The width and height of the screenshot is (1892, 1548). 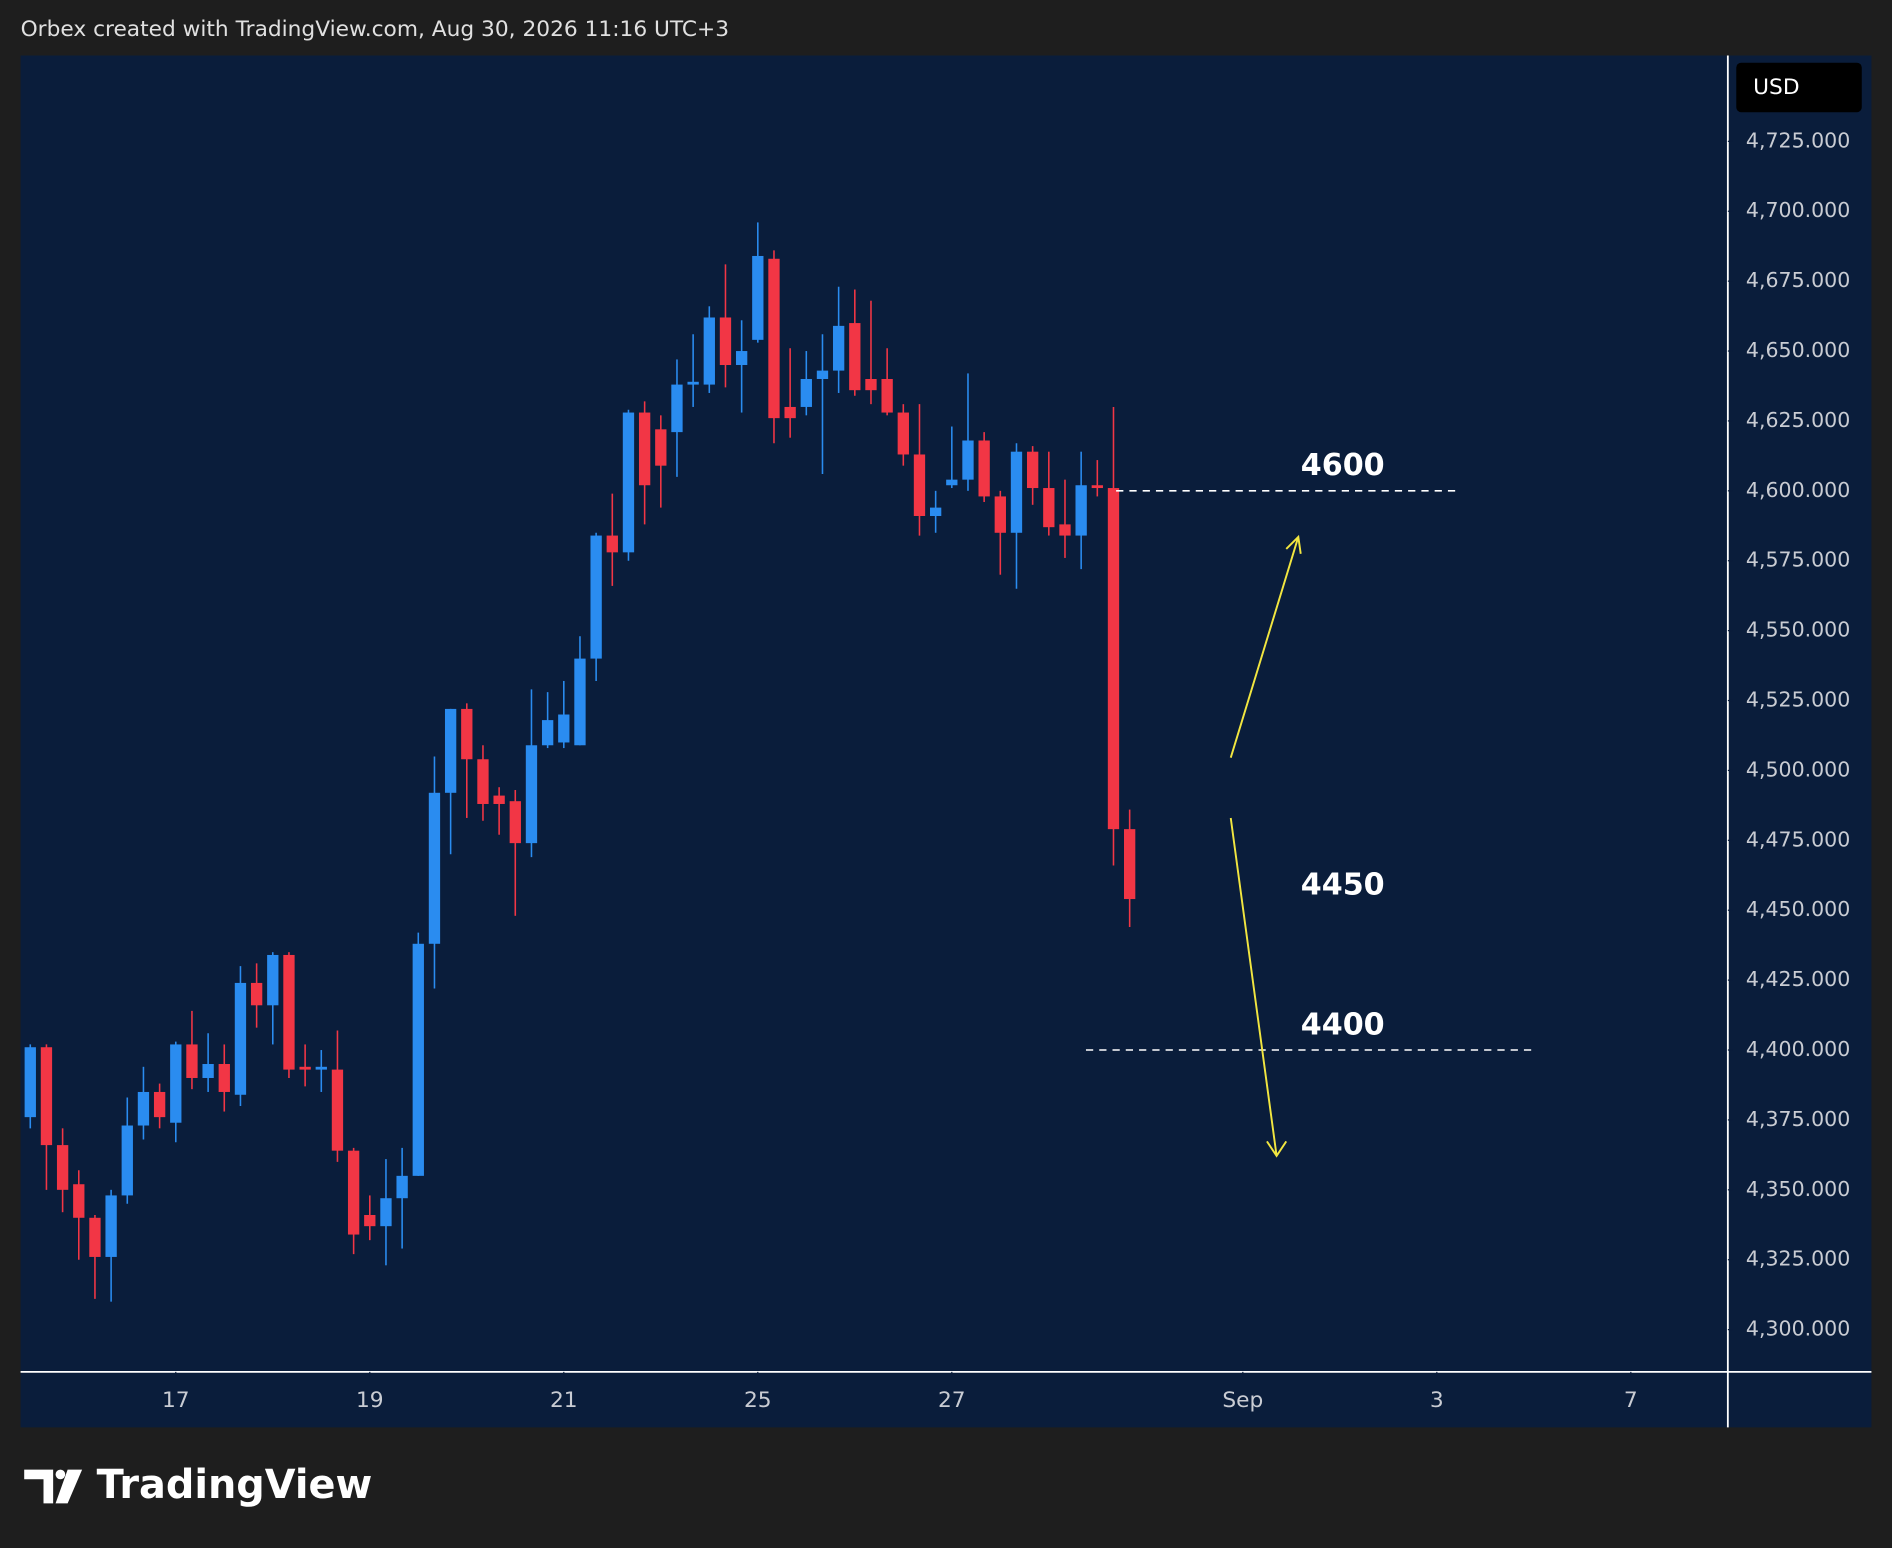 I want to click on level-label: 4600, so click(x=1343, y=465).